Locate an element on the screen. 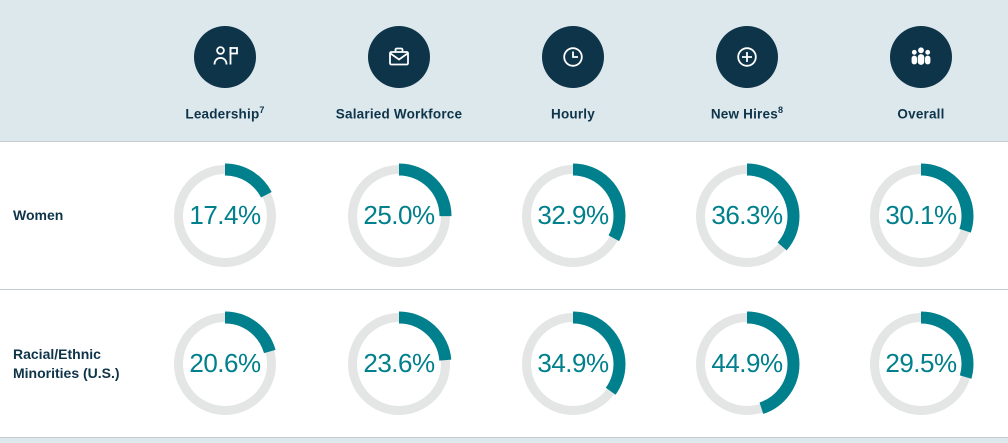 Image resolution: width=1008 pixels, height=443 pixels. footer-strip is located at coordinates (504, 440).